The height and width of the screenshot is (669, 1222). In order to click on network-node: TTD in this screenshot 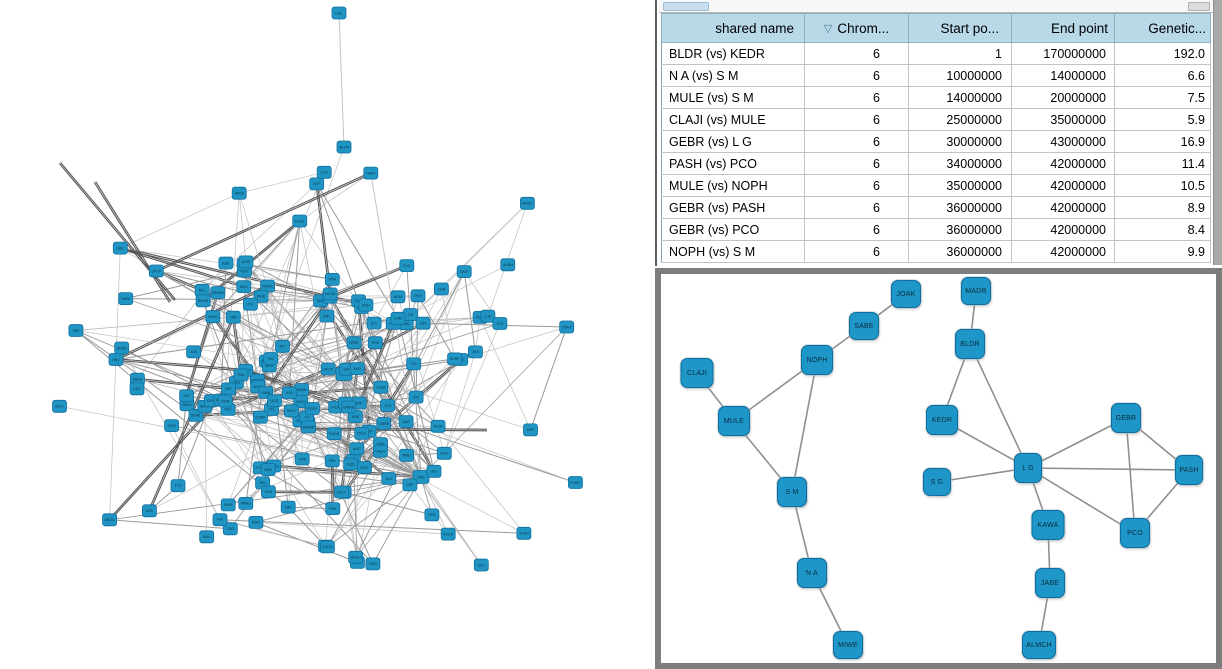, I will do `click(178, 486)`.